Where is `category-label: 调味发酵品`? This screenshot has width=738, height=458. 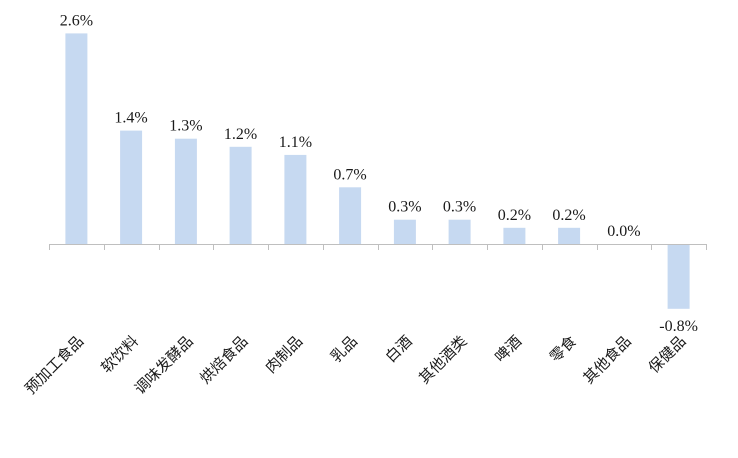
category-label: 调味发酵品 is located at coordinates (164, 365).